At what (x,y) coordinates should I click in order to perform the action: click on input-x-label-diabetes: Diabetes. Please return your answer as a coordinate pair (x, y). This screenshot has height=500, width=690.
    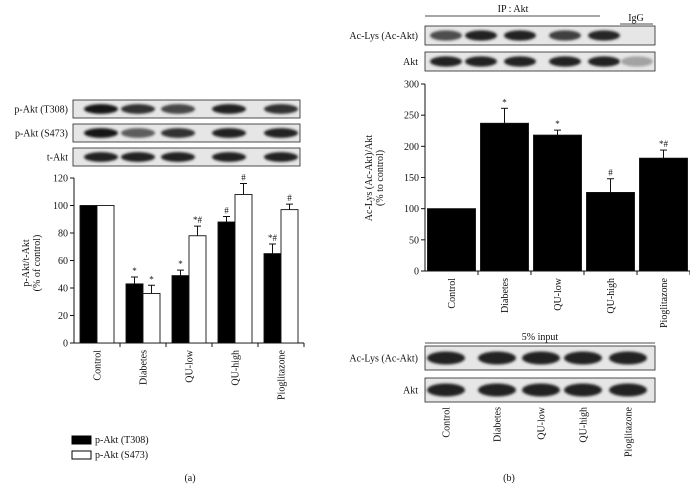
    Looking at the image, I should click on (498, 424).